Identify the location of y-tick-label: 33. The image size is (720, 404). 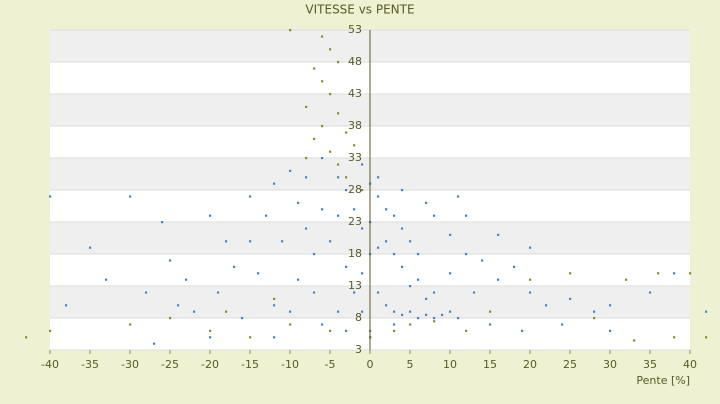
(355, 157).